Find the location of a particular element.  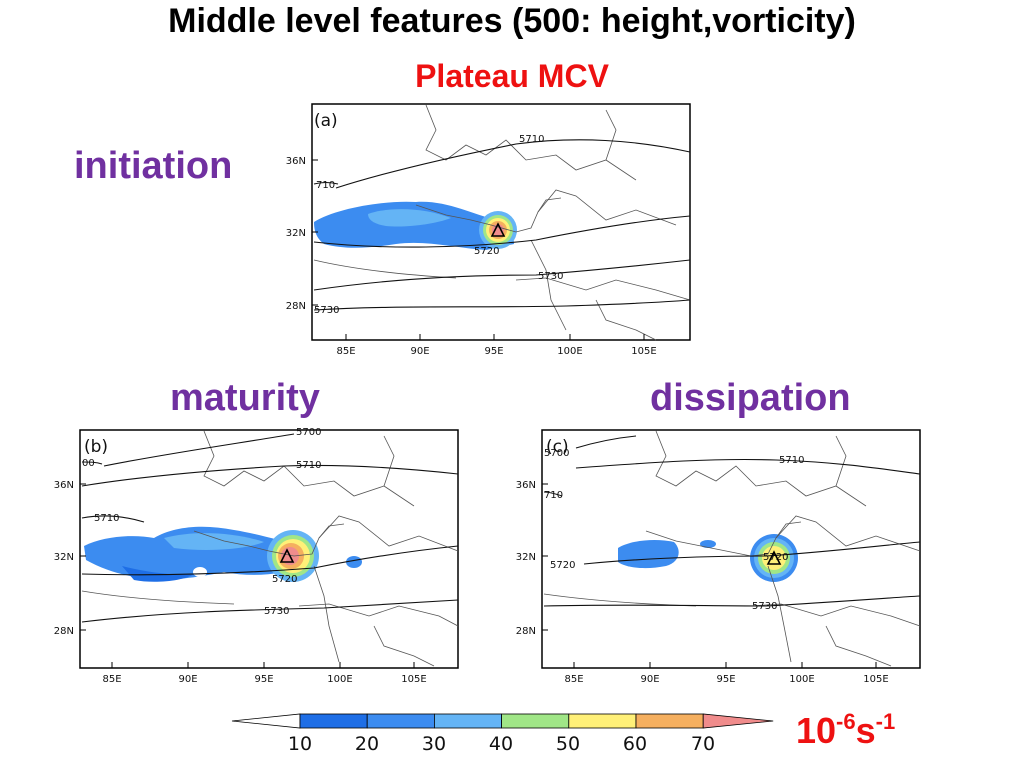

units-base: 10 is located at coordinates (816, 730).